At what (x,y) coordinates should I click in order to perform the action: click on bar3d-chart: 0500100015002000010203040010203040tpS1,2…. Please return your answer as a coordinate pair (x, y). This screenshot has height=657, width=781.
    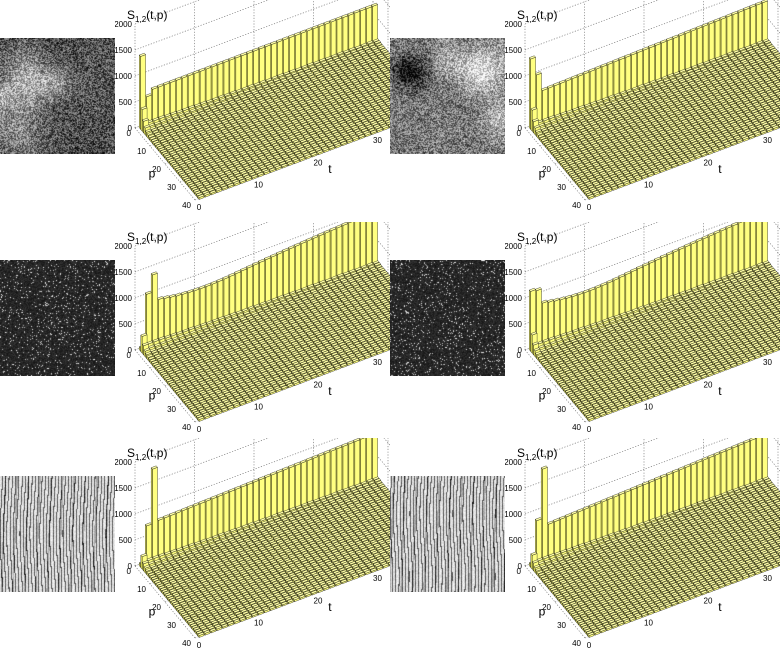
    Looking at the image, I should click on (642, 328).